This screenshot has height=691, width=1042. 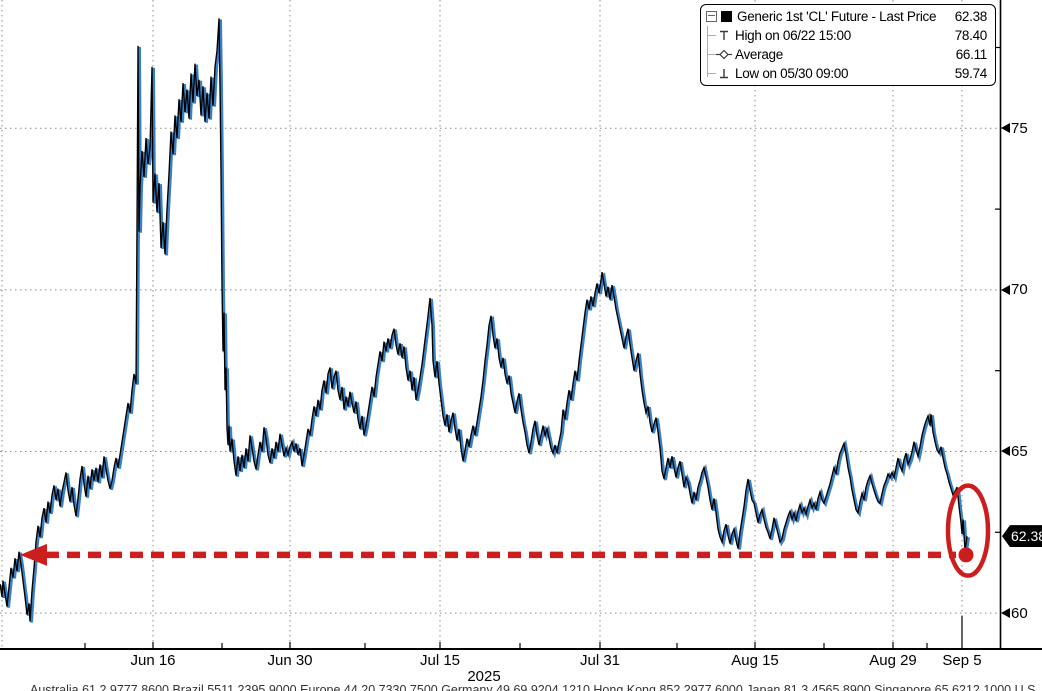 What do you see at coordinates (759, 54) in the screenshot?
I see `average-label: Average` at bounding box center [759, 54].